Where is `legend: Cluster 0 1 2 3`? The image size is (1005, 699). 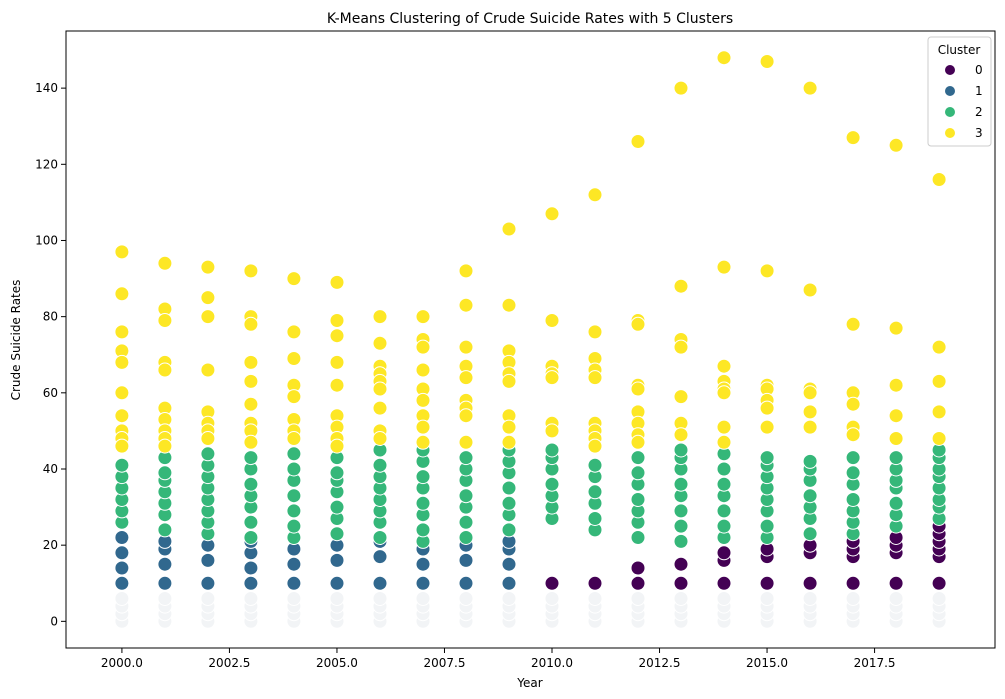 legend: Cluster 0 1 2 3 is located at coordinates (959, 91).